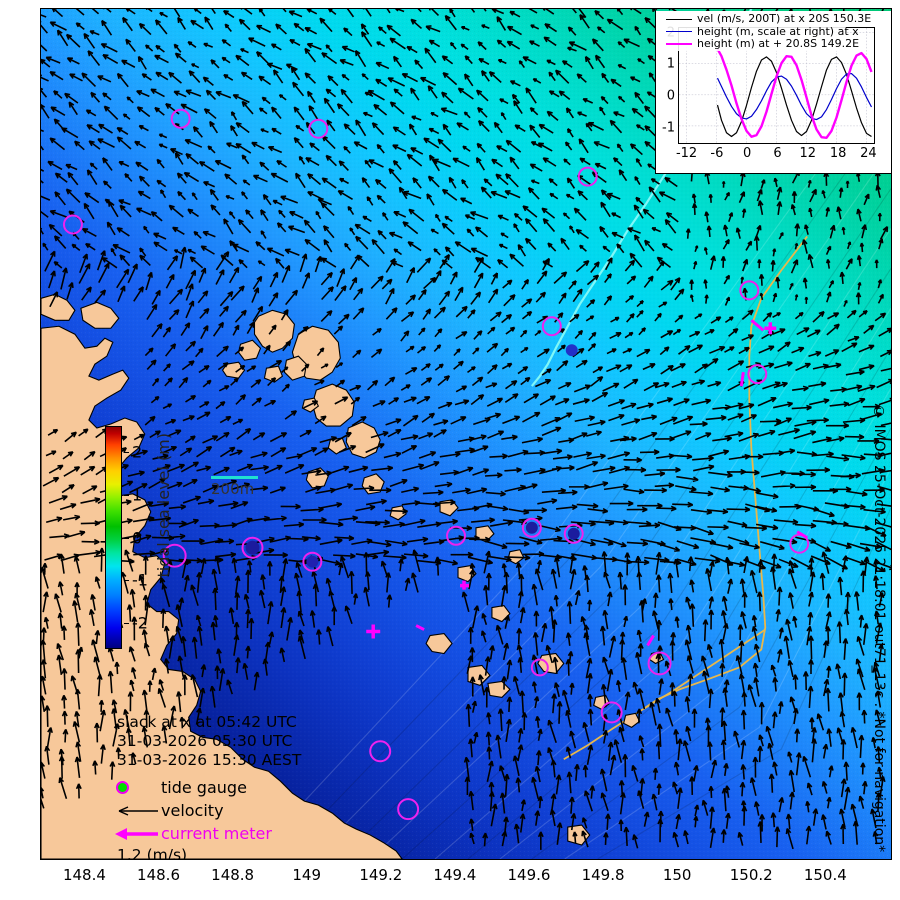 Image resolution: width=900 pixels, height=900 pixels. I want to click on inset-x-tick-label: 12, so click(808, 153).